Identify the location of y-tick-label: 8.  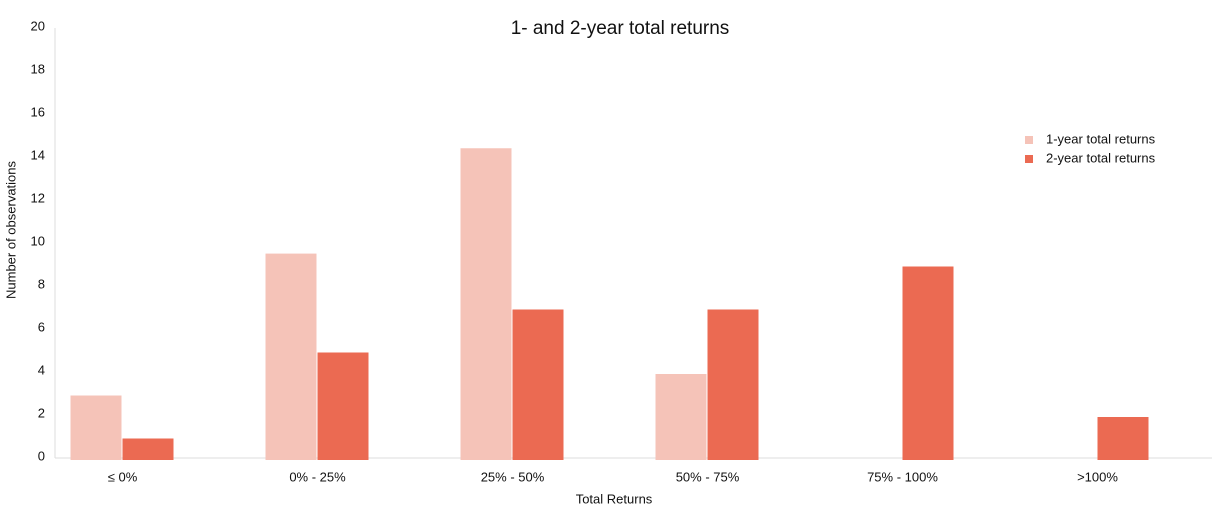
(41, 283).